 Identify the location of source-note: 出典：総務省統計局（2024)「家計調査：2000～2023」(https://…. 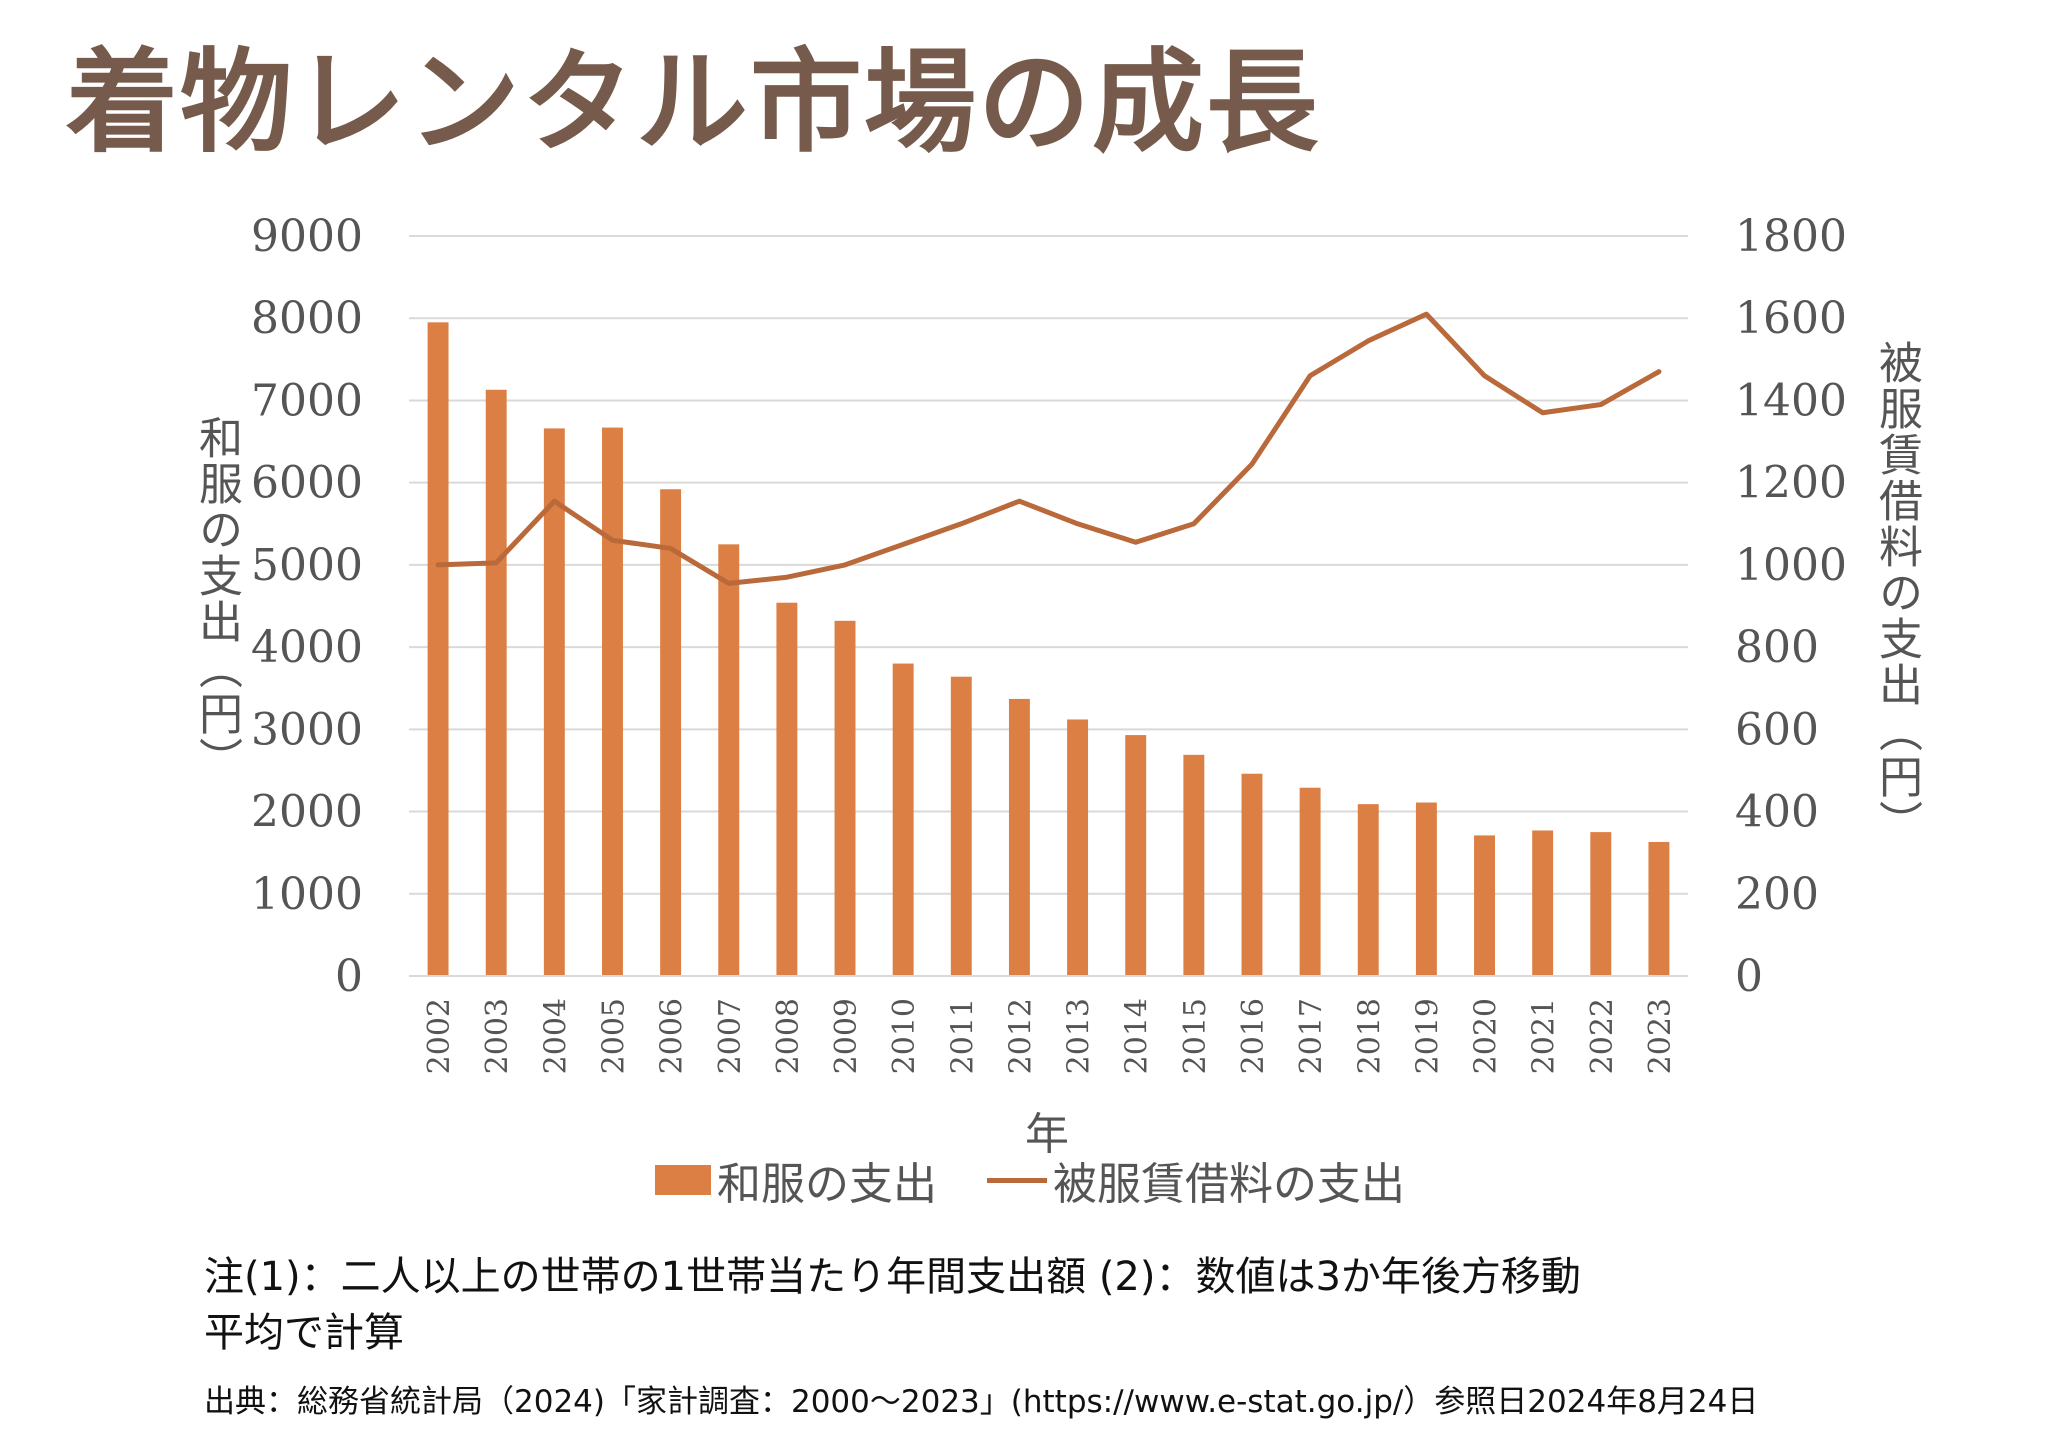
(981, 1402).